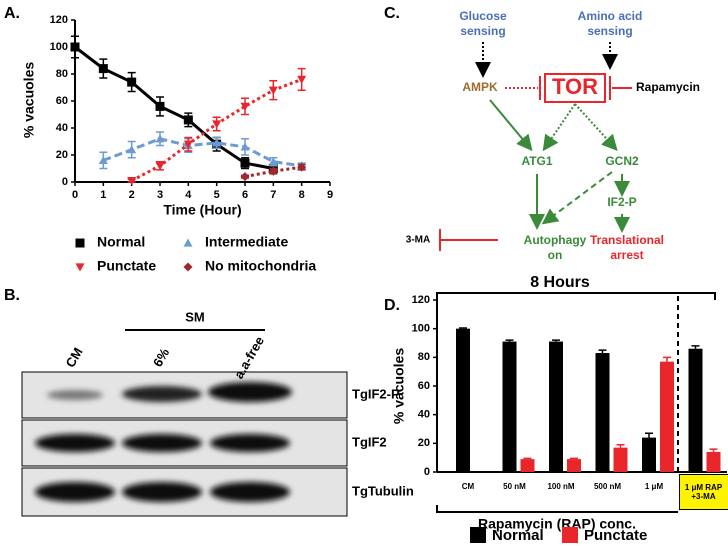  I want to click on blot-row-label: TgTubulin, so click(383, 490).